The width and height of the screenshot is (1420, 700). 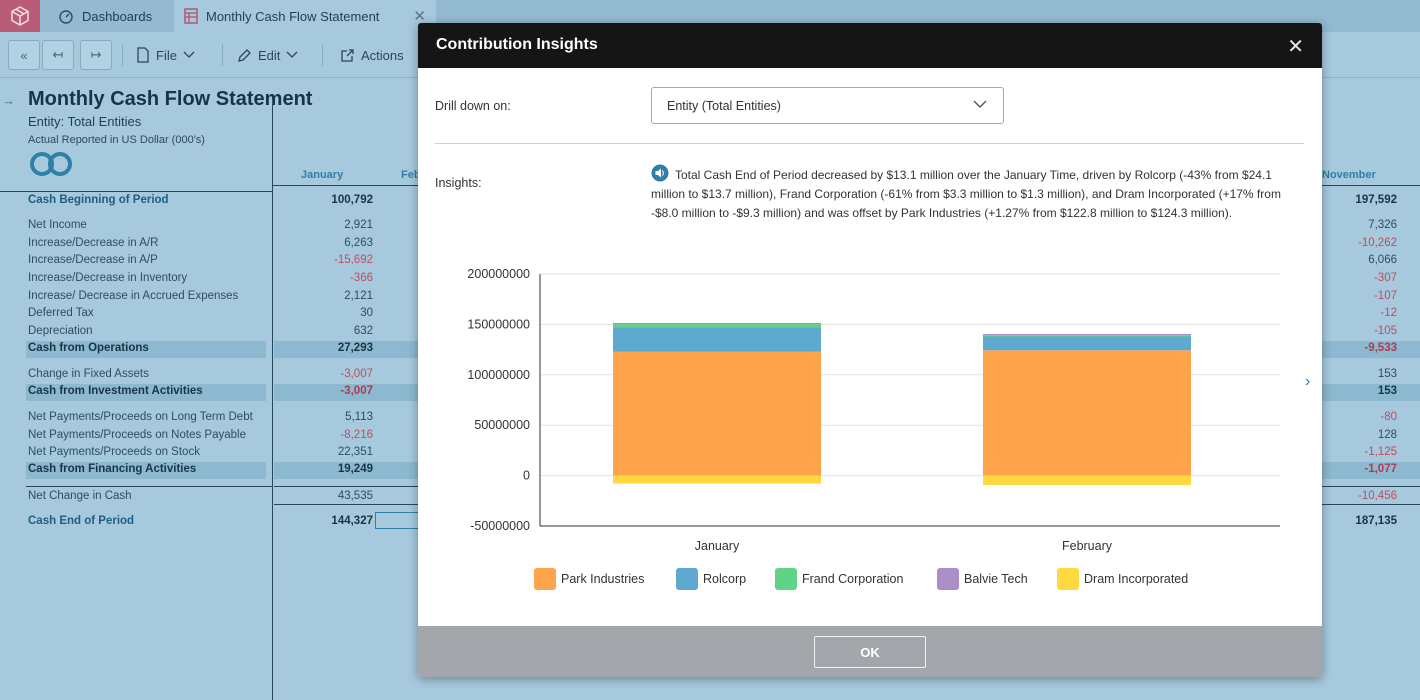 I want to click on column-divider, so click(x=272, y=402).